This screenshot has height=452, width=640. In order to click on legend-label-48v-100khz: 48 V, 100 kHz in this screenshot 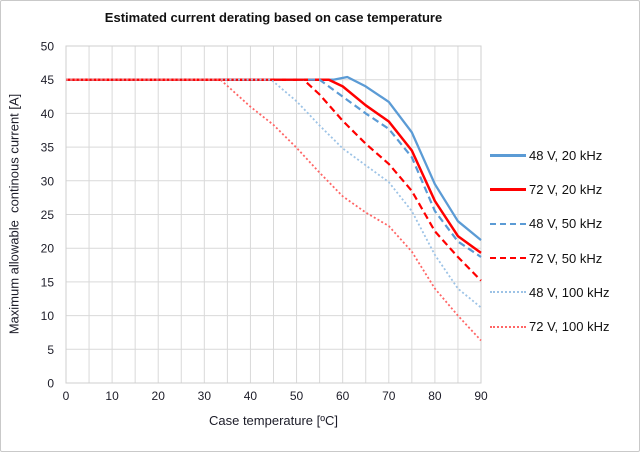, I will do `click(569, 292)`.